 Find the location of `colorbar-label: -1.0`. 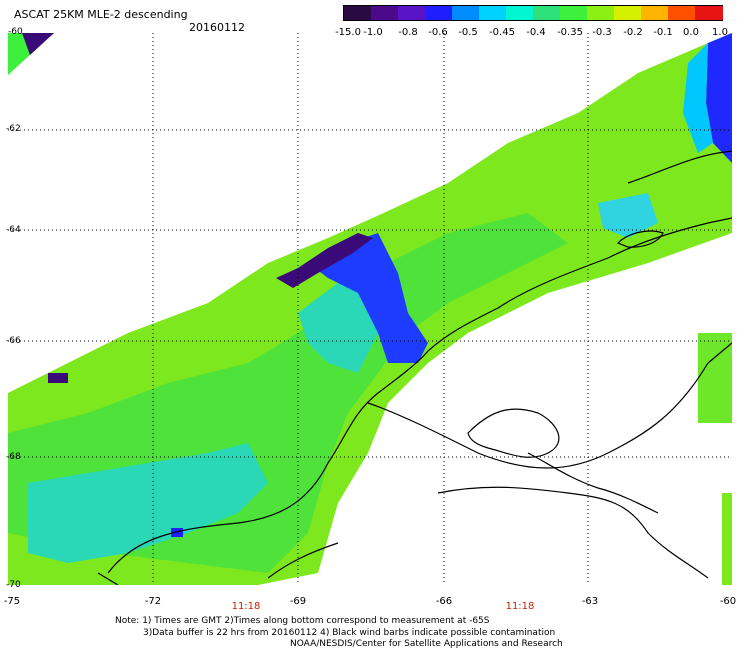

colorbar-label: -1.0 is located at coordinates (373, 32).